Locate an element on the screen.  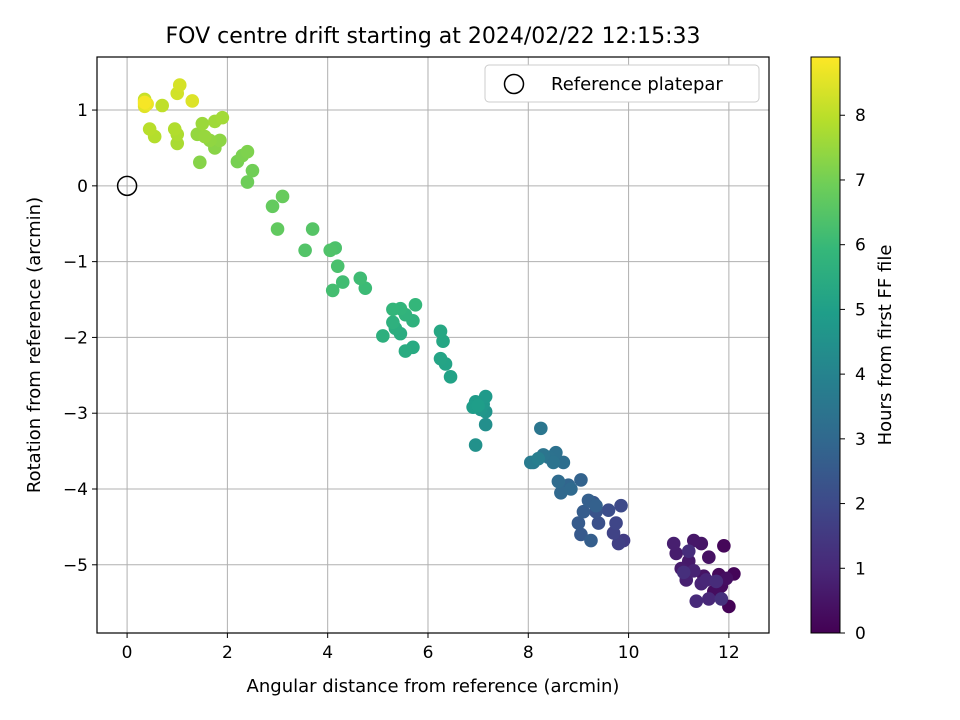
x-tick-label: 0 is located at coordinates (127, 653).